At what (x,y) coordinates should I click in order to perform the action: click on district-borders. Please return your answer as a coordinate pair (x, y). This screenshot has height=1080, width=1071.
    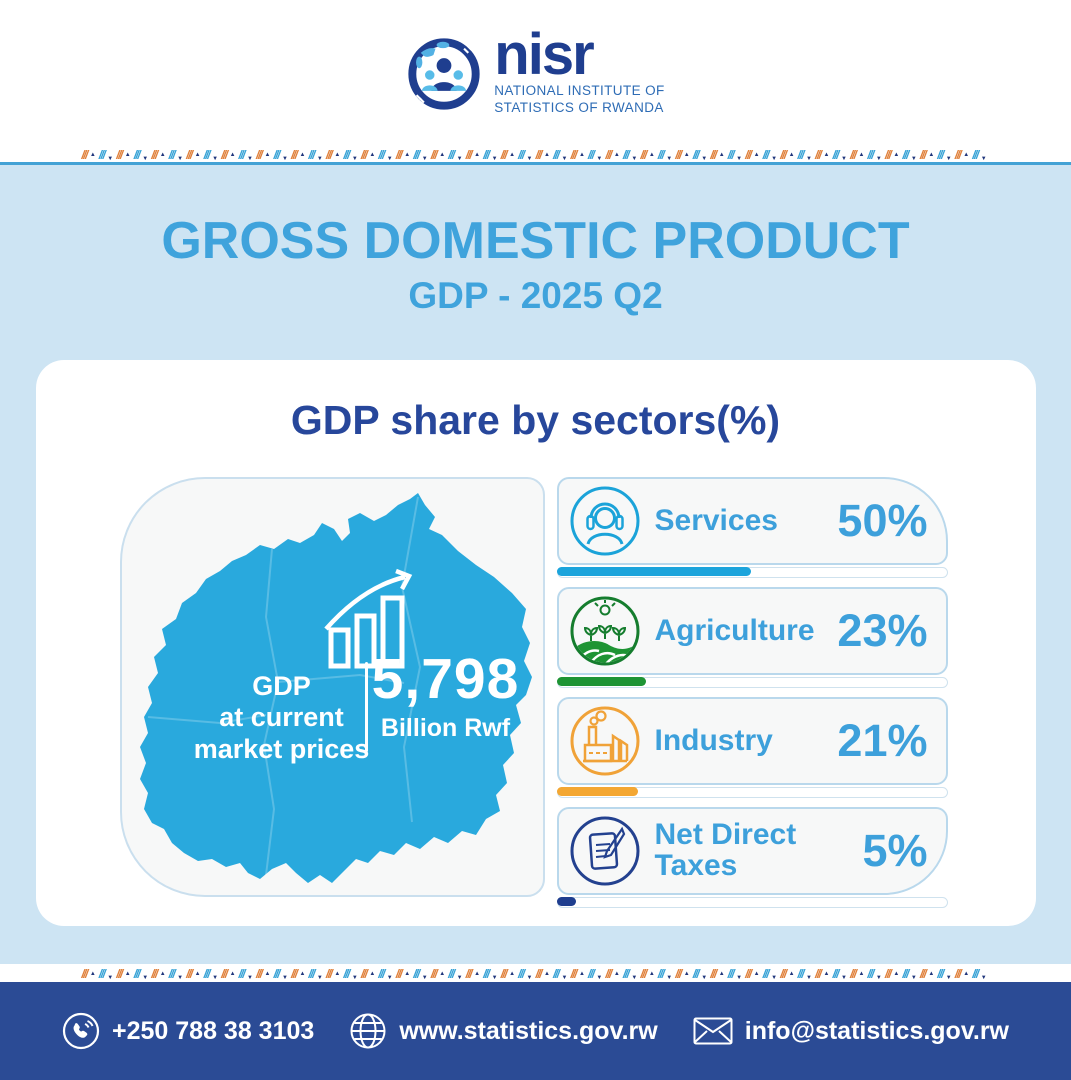
    Looking at the image, I should click on (284, 686).